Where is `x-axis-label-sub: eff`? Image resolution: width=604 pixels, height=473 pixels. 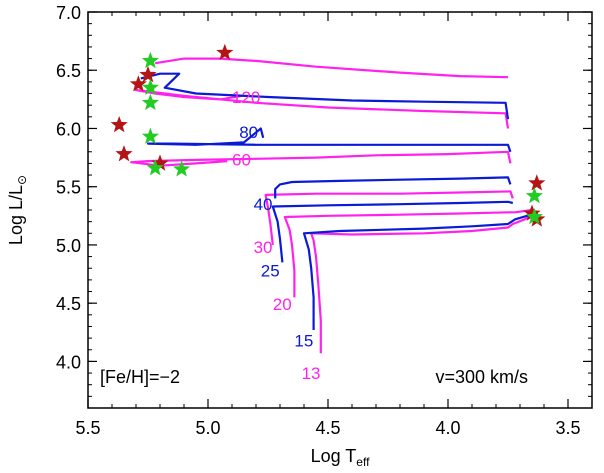 x-axis-label-sub: eff is located at coordinates (363, 462).